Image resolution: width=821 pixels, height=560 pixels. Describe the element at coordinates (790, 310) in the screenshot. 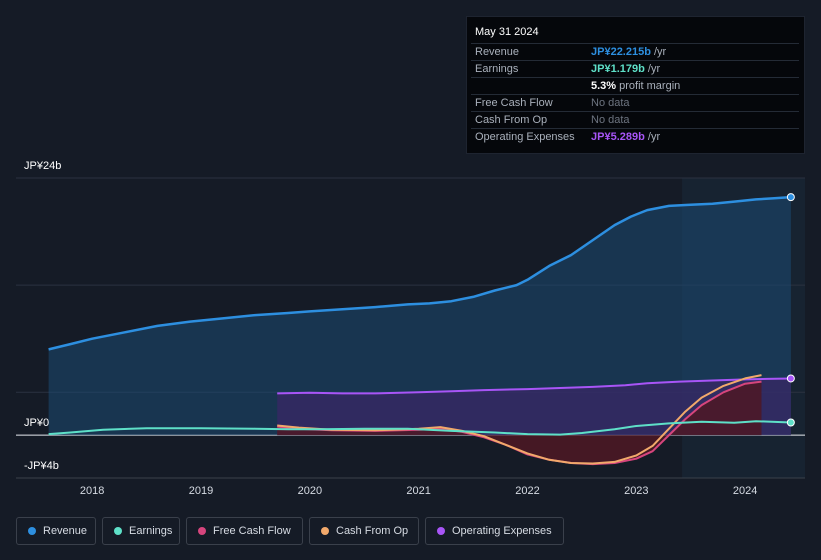

I see `series-end-markers` at that location.